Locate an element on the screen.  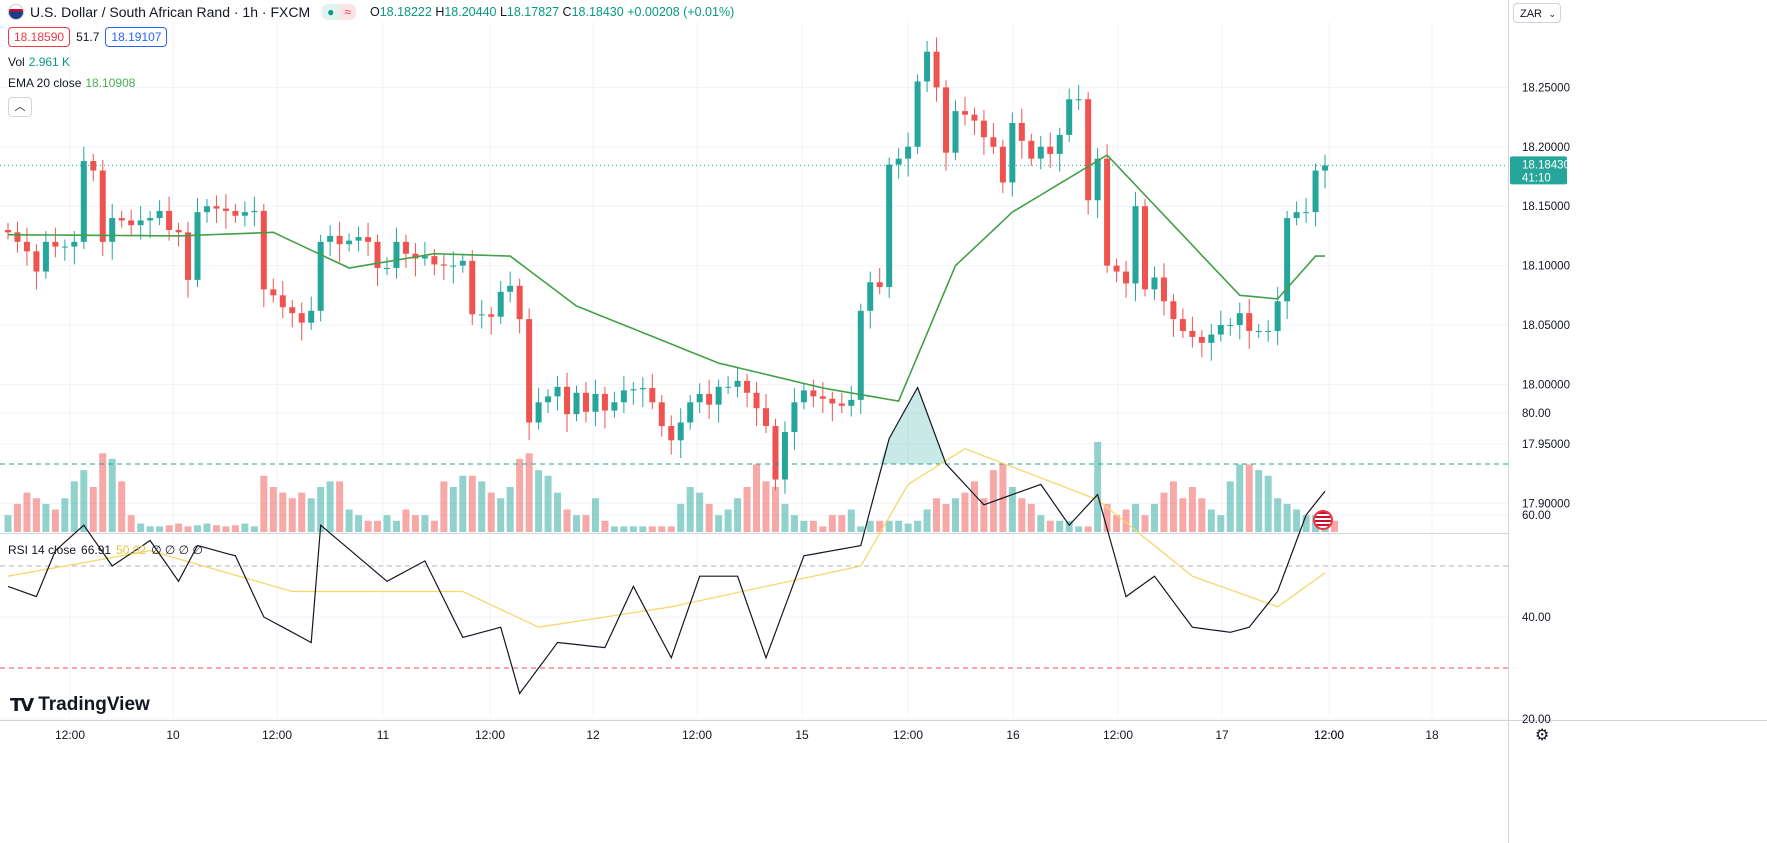
chevron-down-icon: ⌄ is located at coordinates (1552, 14).